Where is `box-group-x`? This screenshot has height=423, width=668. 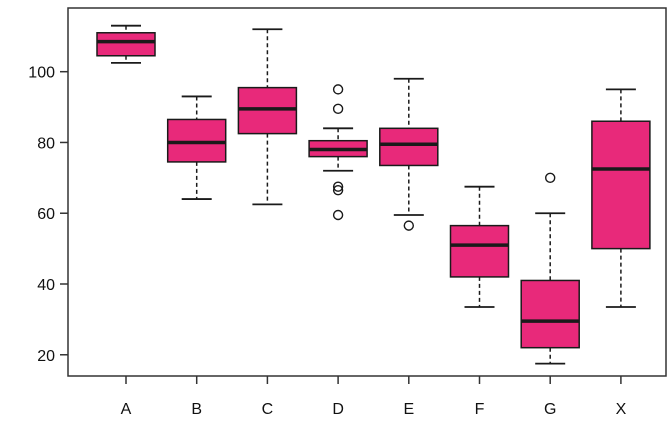
box-group-x is located at coordinates (621, 198).